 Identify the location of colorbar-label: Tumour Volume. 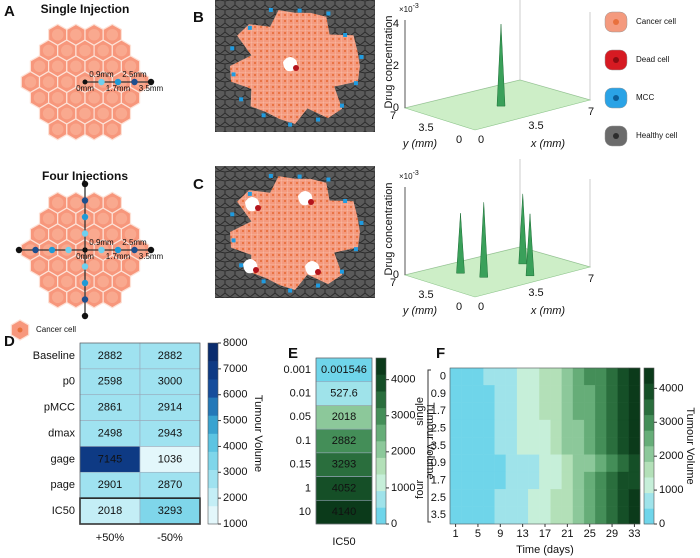
(258, 433).